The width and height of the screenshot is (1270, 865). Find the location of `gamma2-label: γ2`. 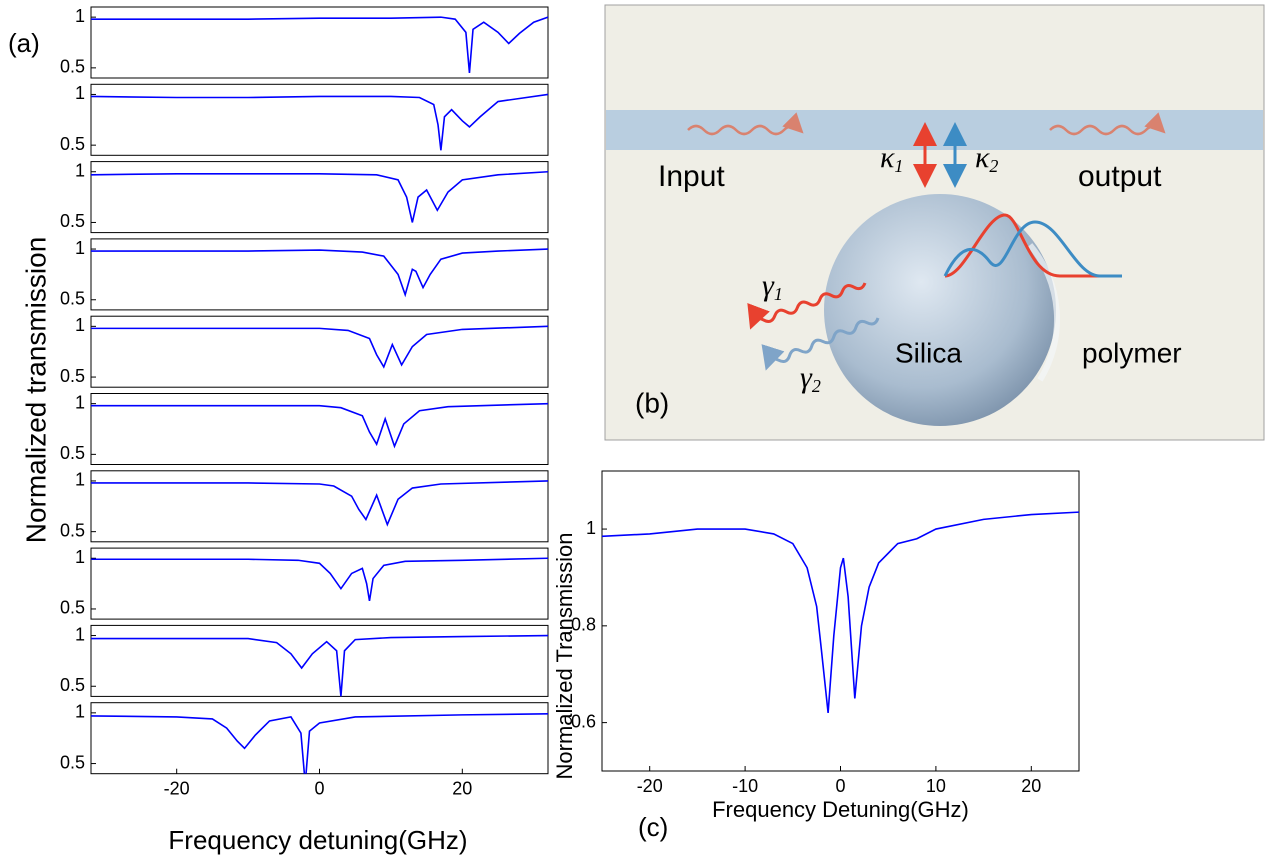

gamma2-label: γ2 is located at coordinates (810, 378).